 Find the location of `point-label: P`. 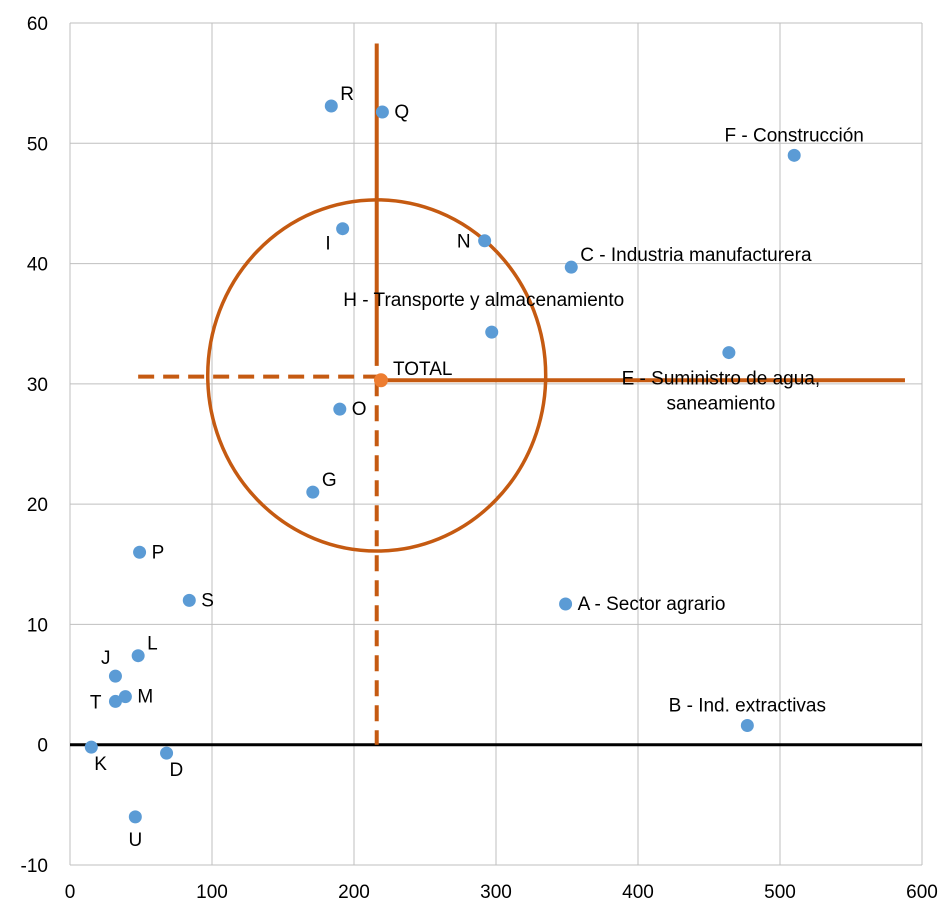

point-label: P is located at coordinates (158, 552).